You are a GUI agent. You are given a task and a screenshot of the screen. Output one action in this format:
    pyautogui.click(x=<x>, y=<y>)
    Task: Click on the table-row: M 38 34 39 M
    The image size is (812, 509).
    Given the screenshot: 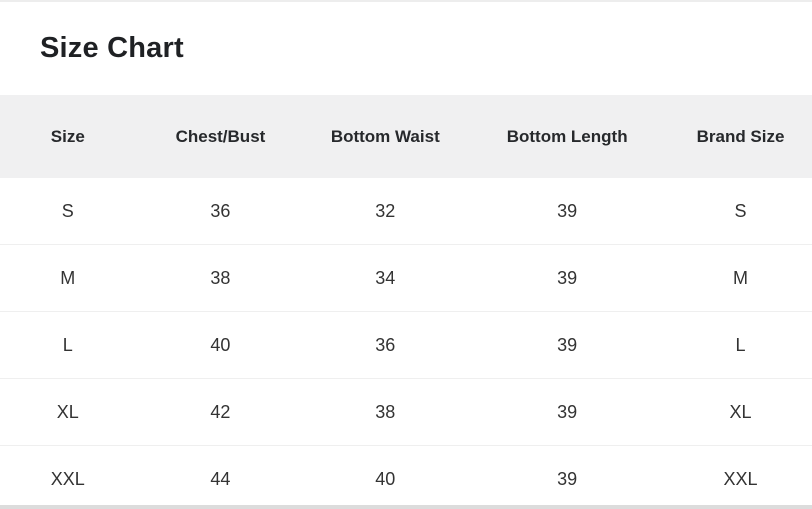 What is the action you would take?
    pyautogui.click(x=406, y=278)
    